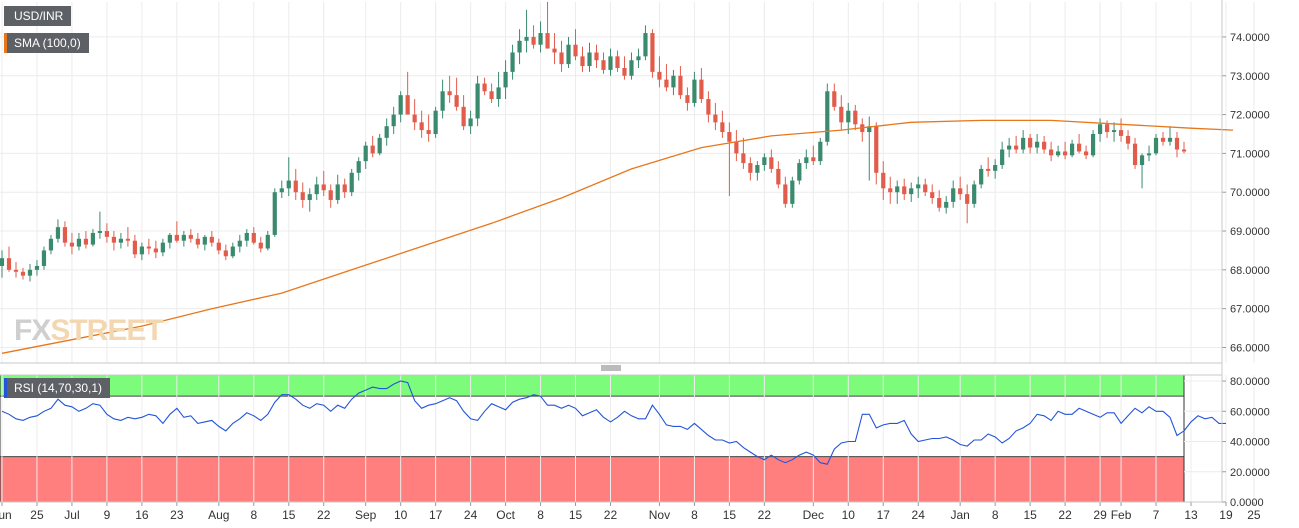  What do you see at coordinates (611, 515) in the screenshot?
I see `date-tick-label: 22` at bounding box center [611, 515].